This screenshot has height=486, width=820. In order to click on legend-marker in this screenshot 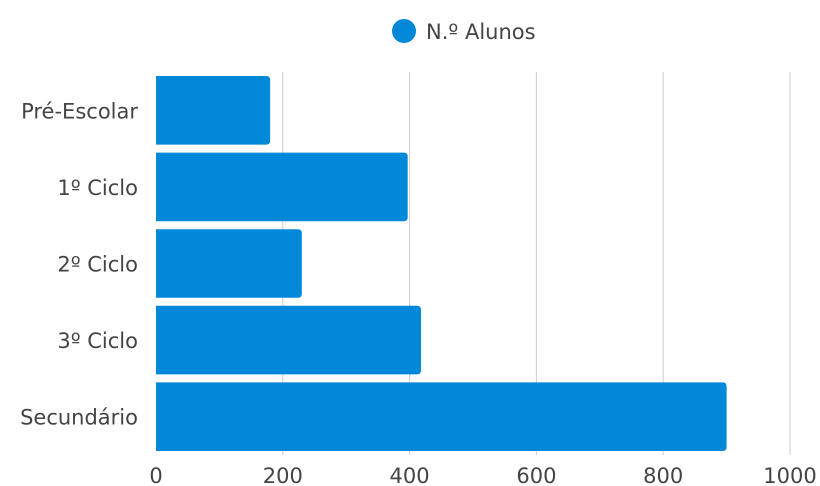, I will do `click(404, 31)`.